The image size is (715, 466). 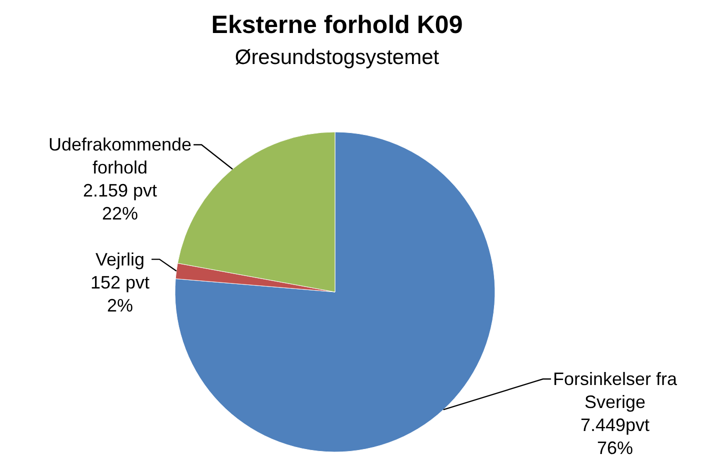 What do you see at coordinates (120, 156) in the screenshot?
I see `slice-label: Udefrakommende forhold` at bounding box center [120, 156].